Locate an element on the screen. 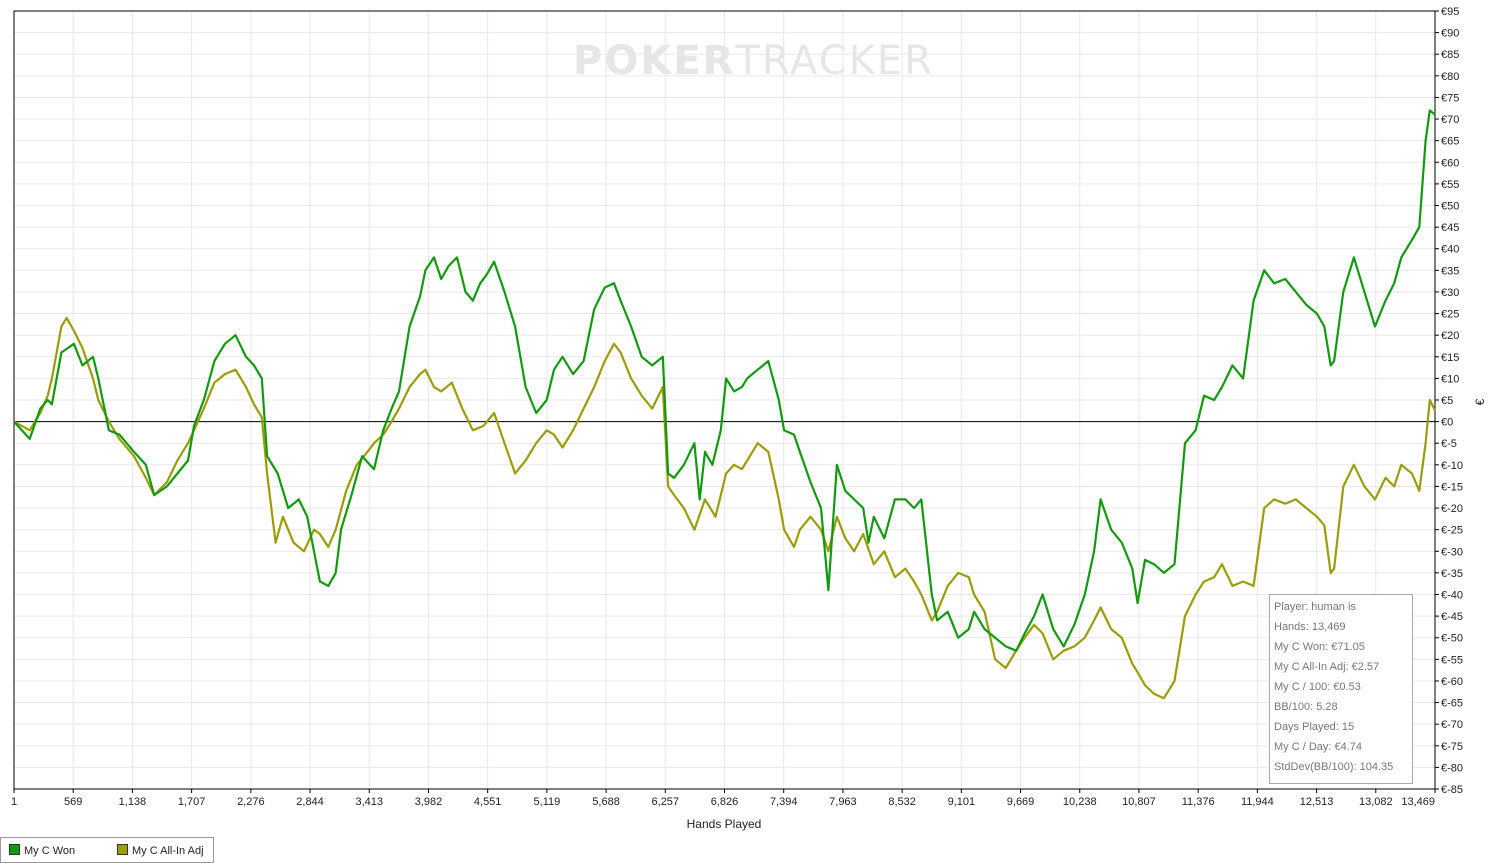  y-tick-label: €0 is located at coordinates (1447, 423).